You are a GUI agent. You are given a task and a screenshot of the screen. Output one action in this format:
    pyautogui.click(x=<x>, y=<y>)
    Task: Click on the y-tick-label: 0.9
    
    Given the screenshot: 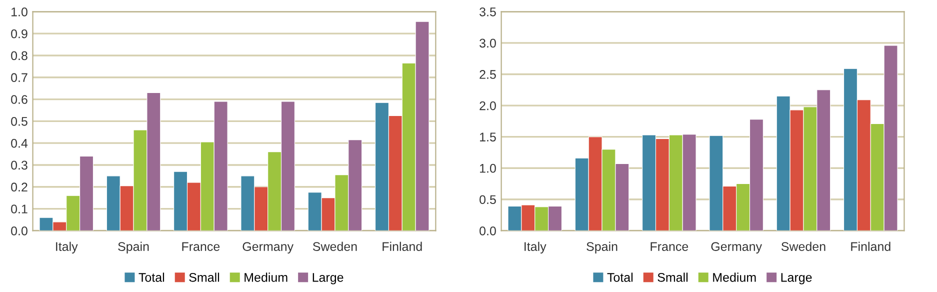 What is the action you would take?
    pyautogui.click(x=19, y=33)
    